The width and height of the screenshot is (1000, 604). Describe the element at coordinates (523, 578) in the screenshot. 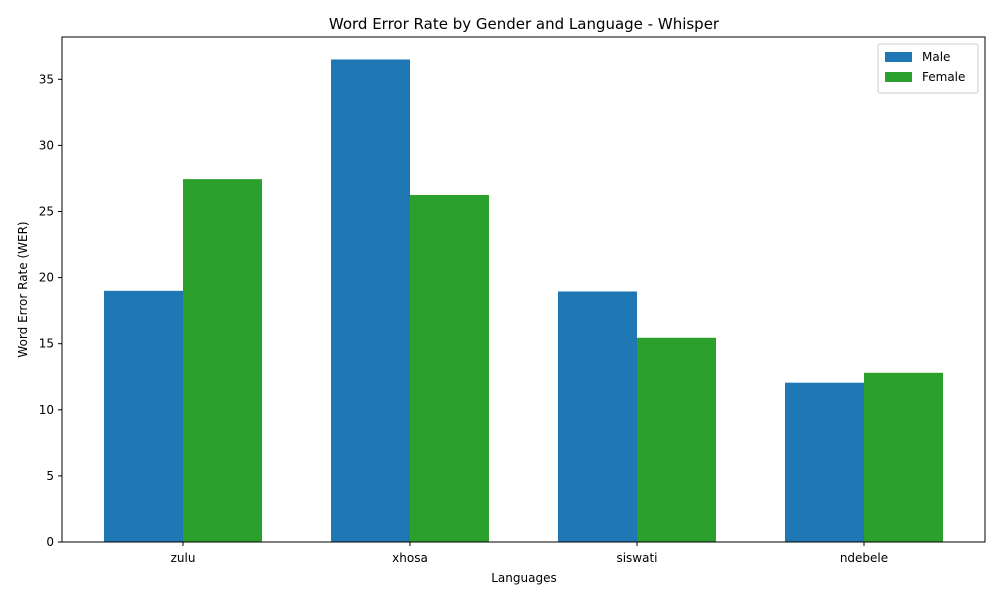

I see `x-axis-label: Languages` at that location.